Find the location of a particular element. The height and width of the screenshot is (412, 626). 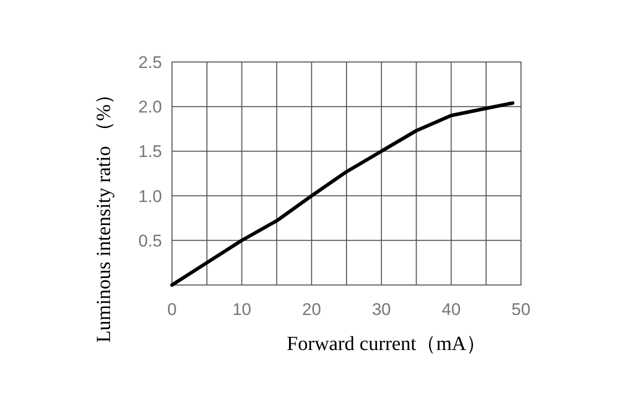

y-tick-label: 2.0 is located at coordinates (150, 107).